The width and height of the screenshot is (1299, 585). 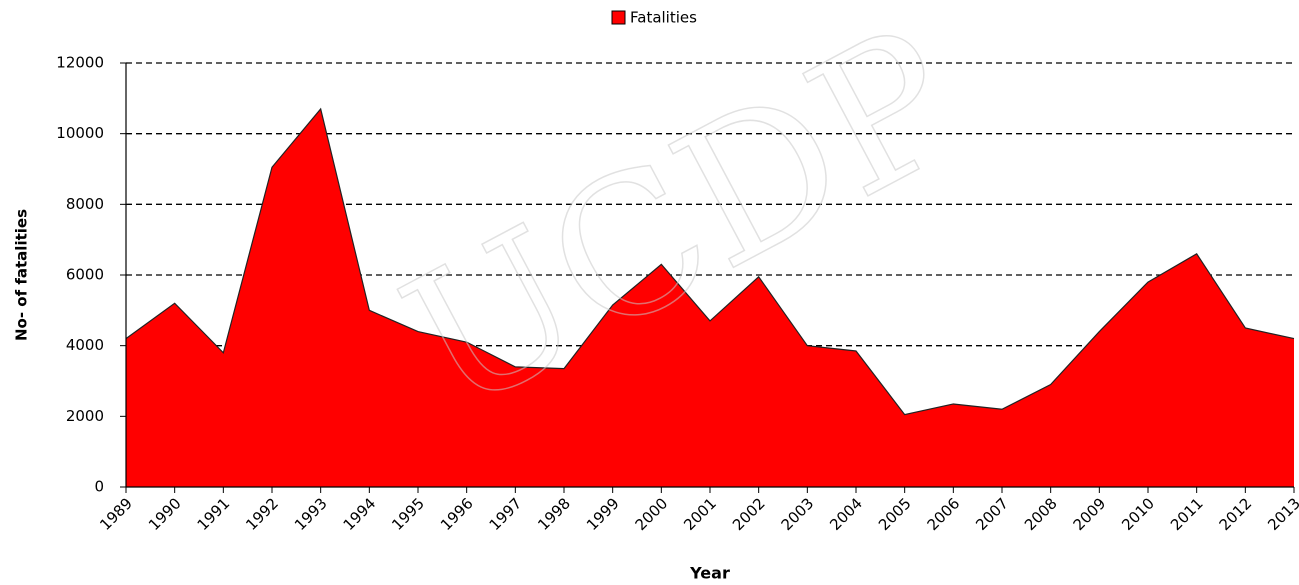 I want to click on legend-swatch, so click(x=618, y=17).